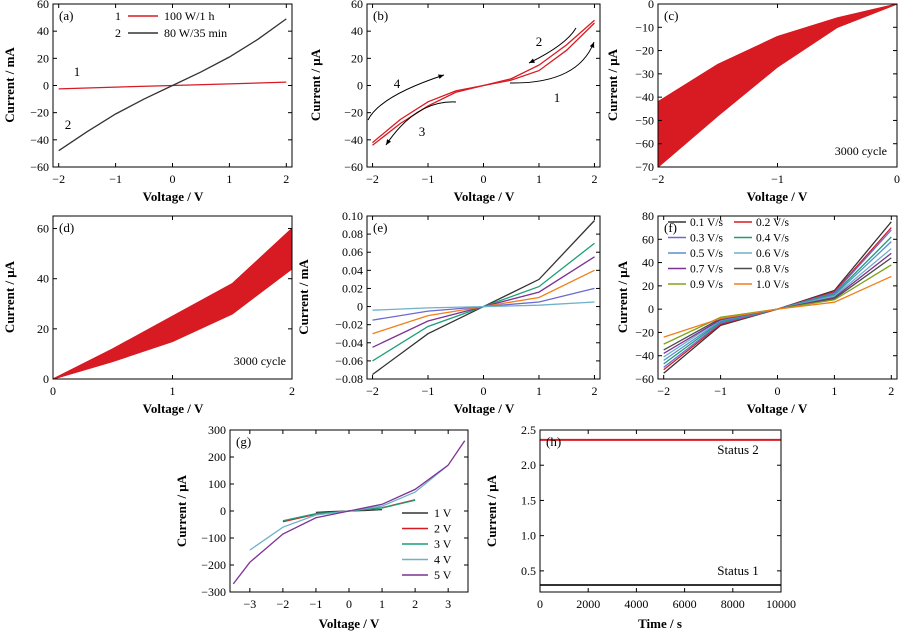 The width and height of the screenshot is (900, 633). What do you see at coordinates (349, 325) in the screenshot?
I see `panel-e-ytick-label: −0.02` at bounding box center [349, 325].